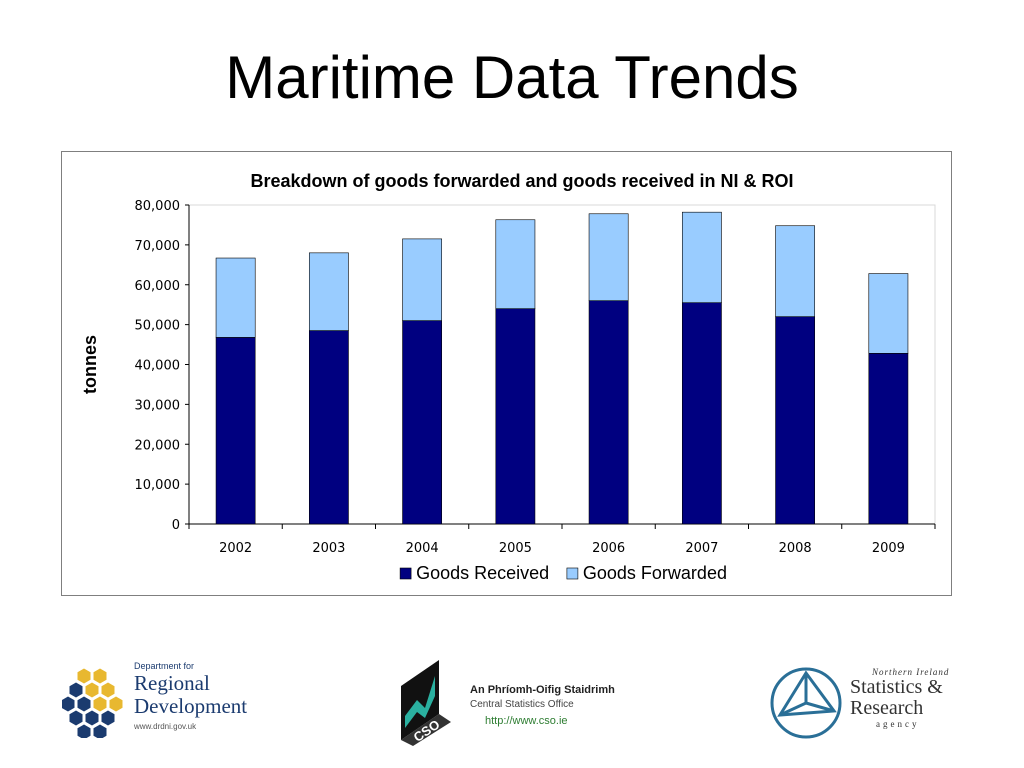 The image size is (1024, 768). Describe the element at coordinates (608, 257) in the screenshot. I see `bar-goods-forwarded-2006` at that location.